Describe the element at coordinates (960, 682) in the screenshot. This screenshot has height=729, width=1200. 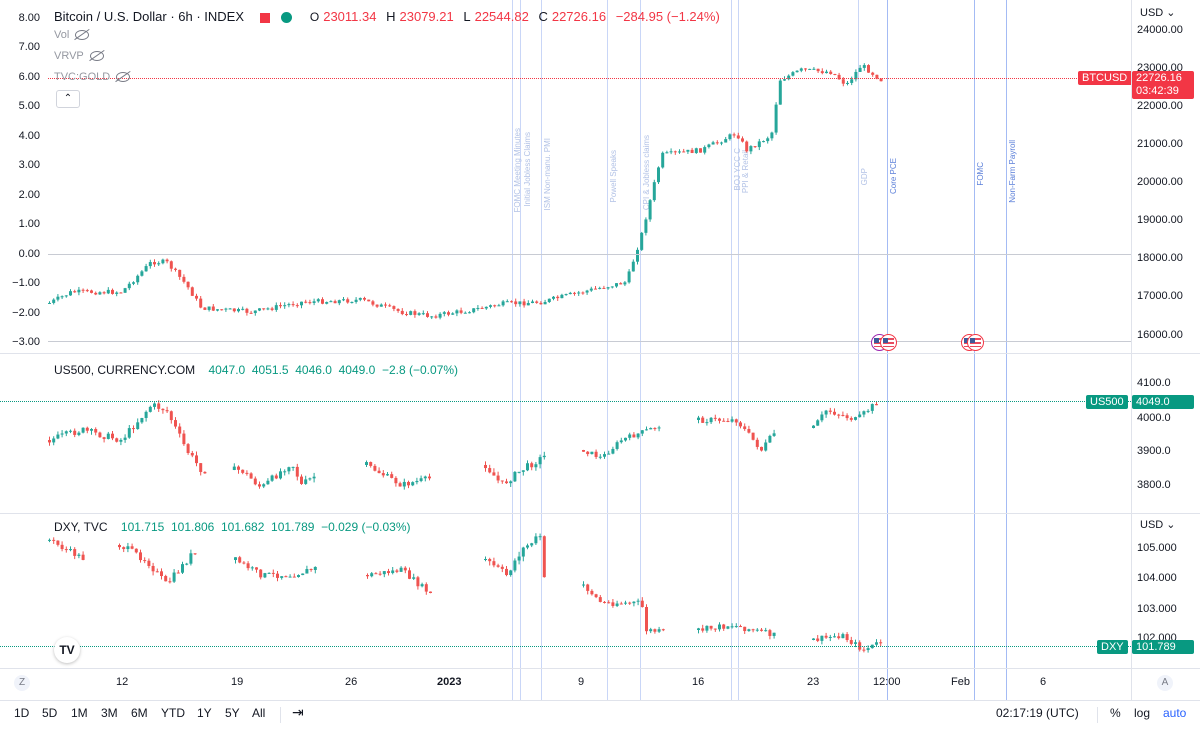
I see `x-axis-label: Feb` at that location.